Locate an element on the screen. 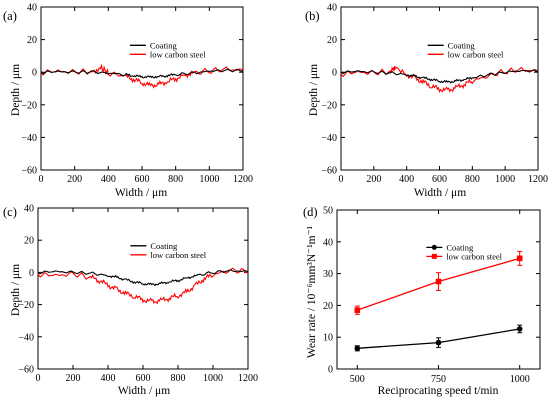  panel-b-legend-label-coating: Coating is located at coordinates (462, 45).